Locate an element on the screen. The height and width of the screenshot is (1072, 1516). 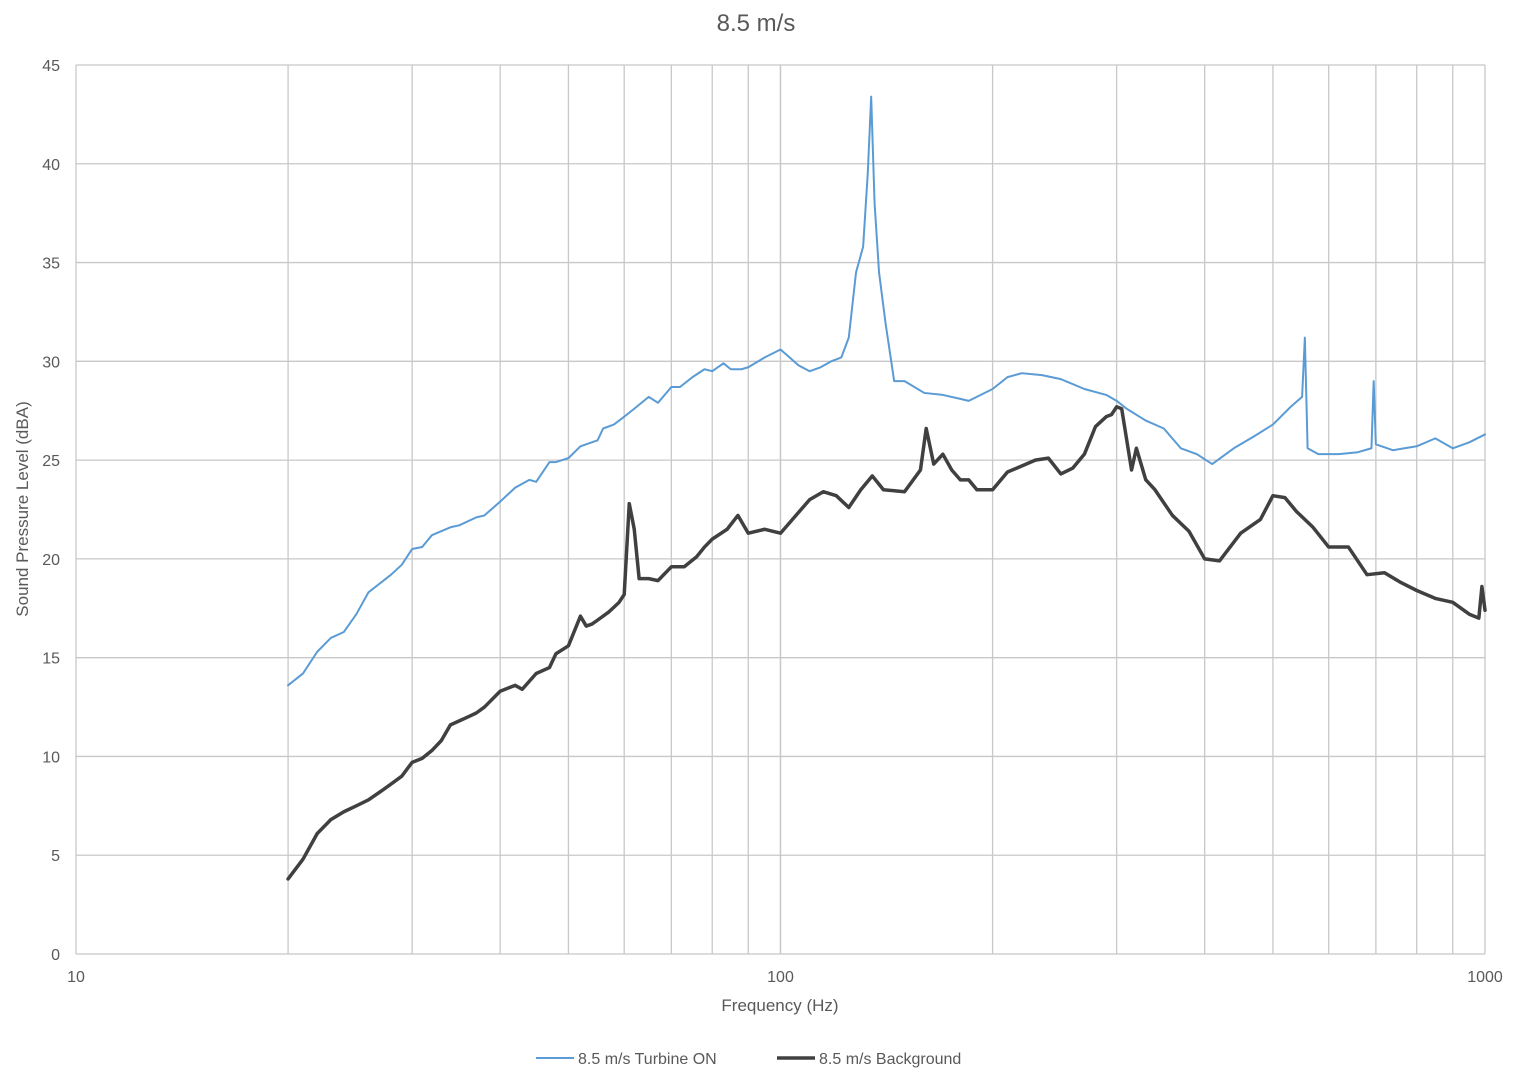
y-tick-label: 25 is located at coordinates (51, 461).